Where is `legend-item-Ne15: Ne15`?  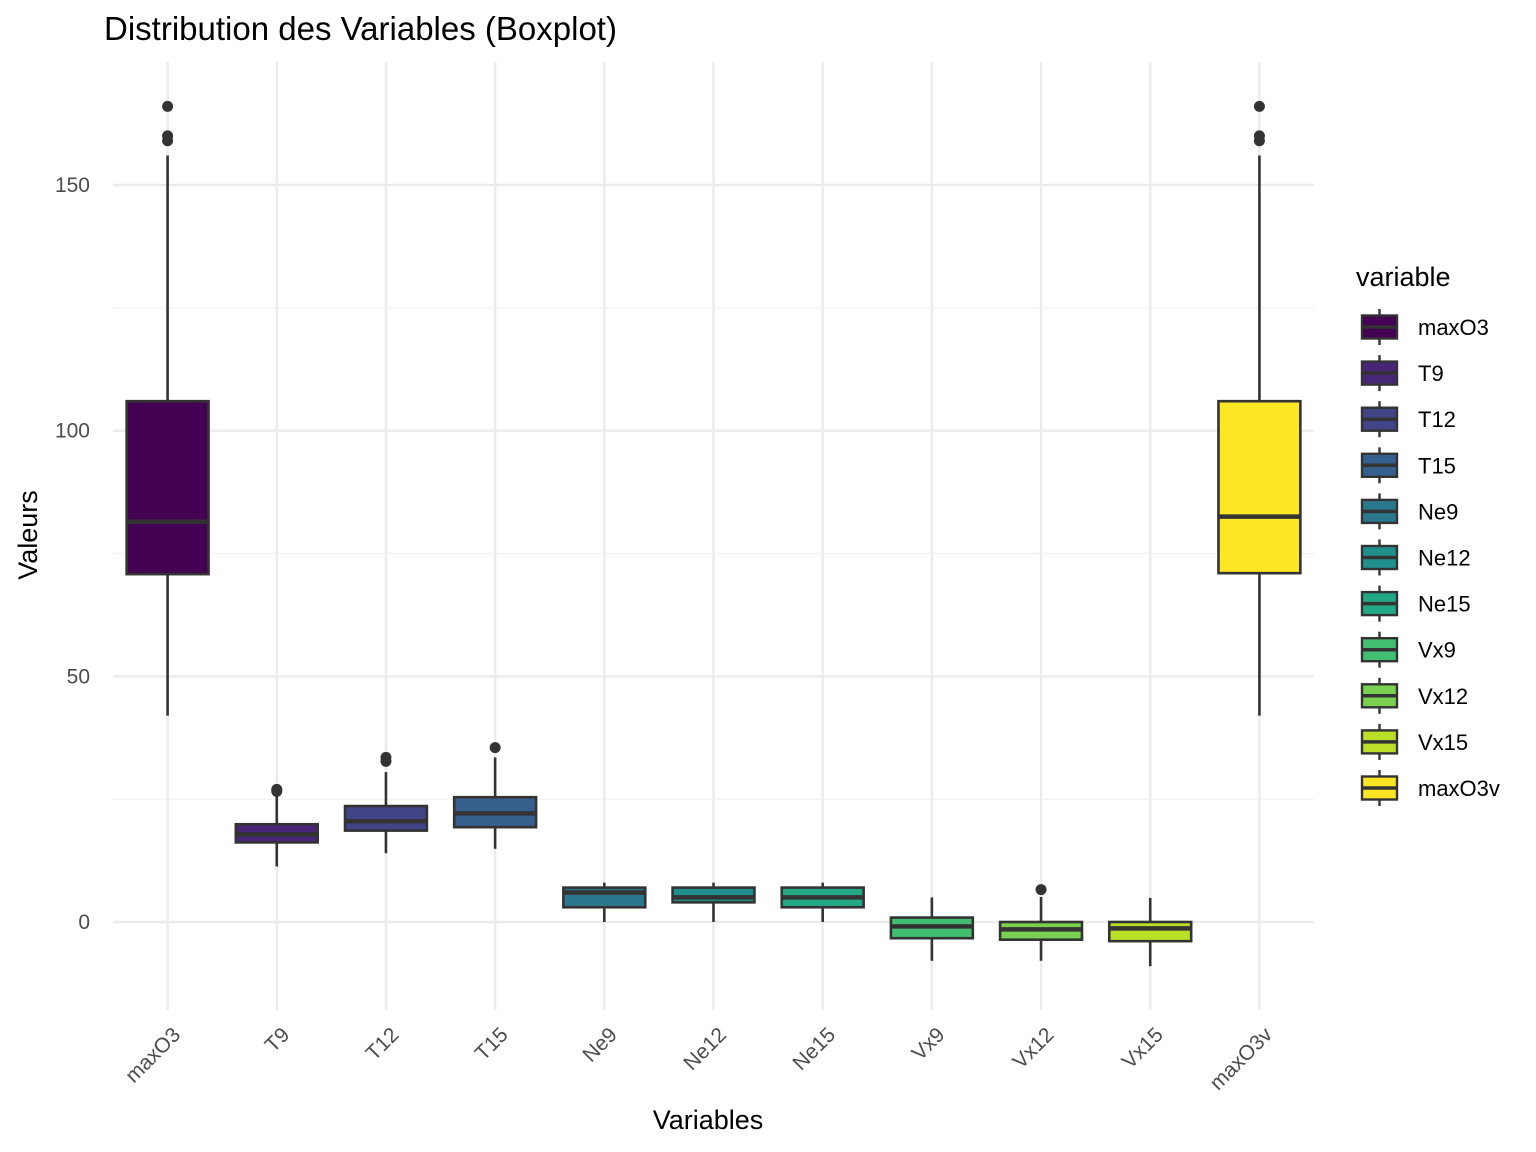 legend-item-Ne15: Ne15 is located at coordinates (1415, 603).